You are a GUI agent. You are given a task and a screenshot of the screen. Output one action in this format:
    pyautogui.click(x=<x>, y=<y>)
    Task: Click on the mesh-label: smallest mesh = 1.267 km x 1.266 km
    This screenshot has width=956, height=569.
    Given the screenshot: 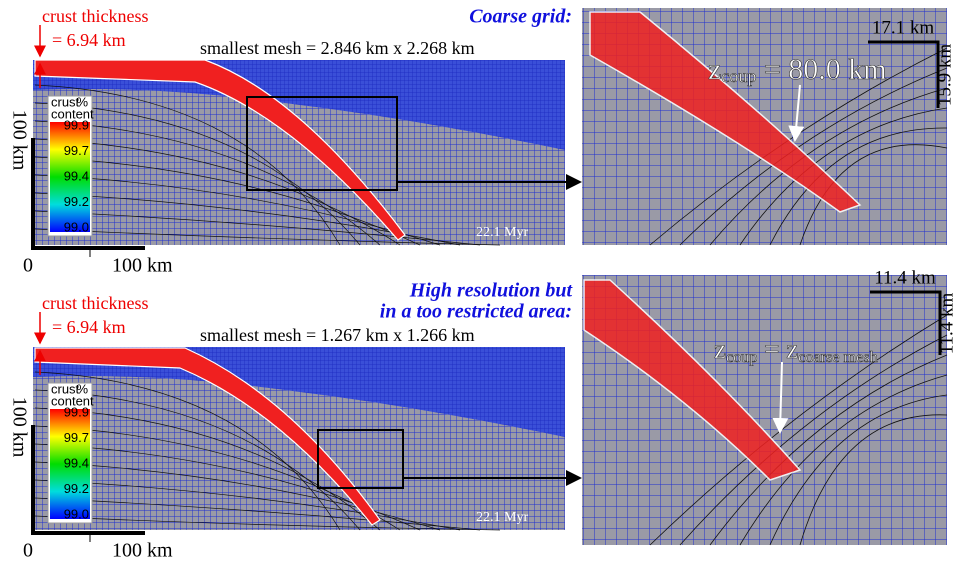 What is the action you would take?
    pyautogui.click(x=337, y=335)
    